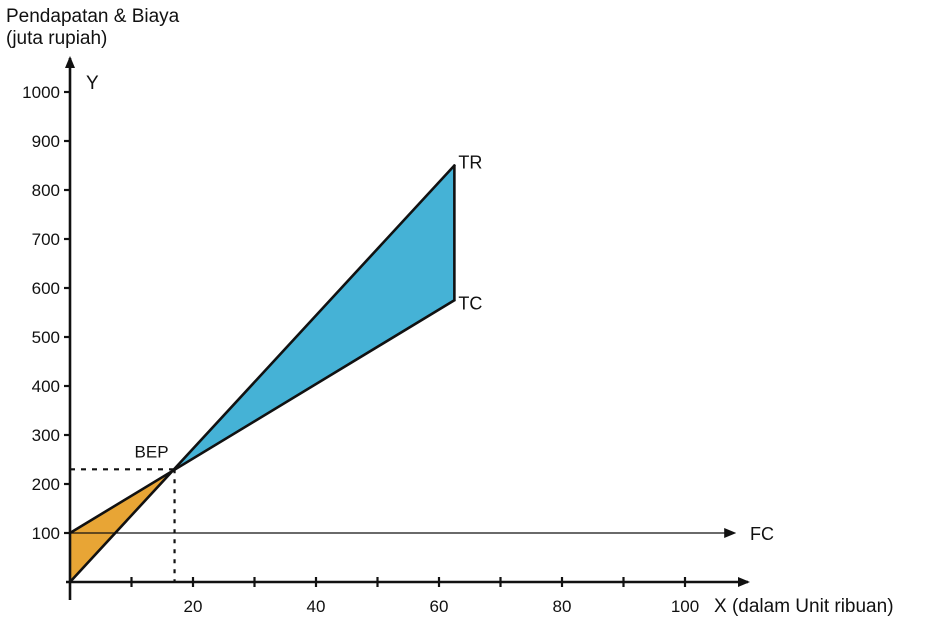 This screenshot has height=617, width=936. I want to click on tr-label: TR, so click(470, 163).